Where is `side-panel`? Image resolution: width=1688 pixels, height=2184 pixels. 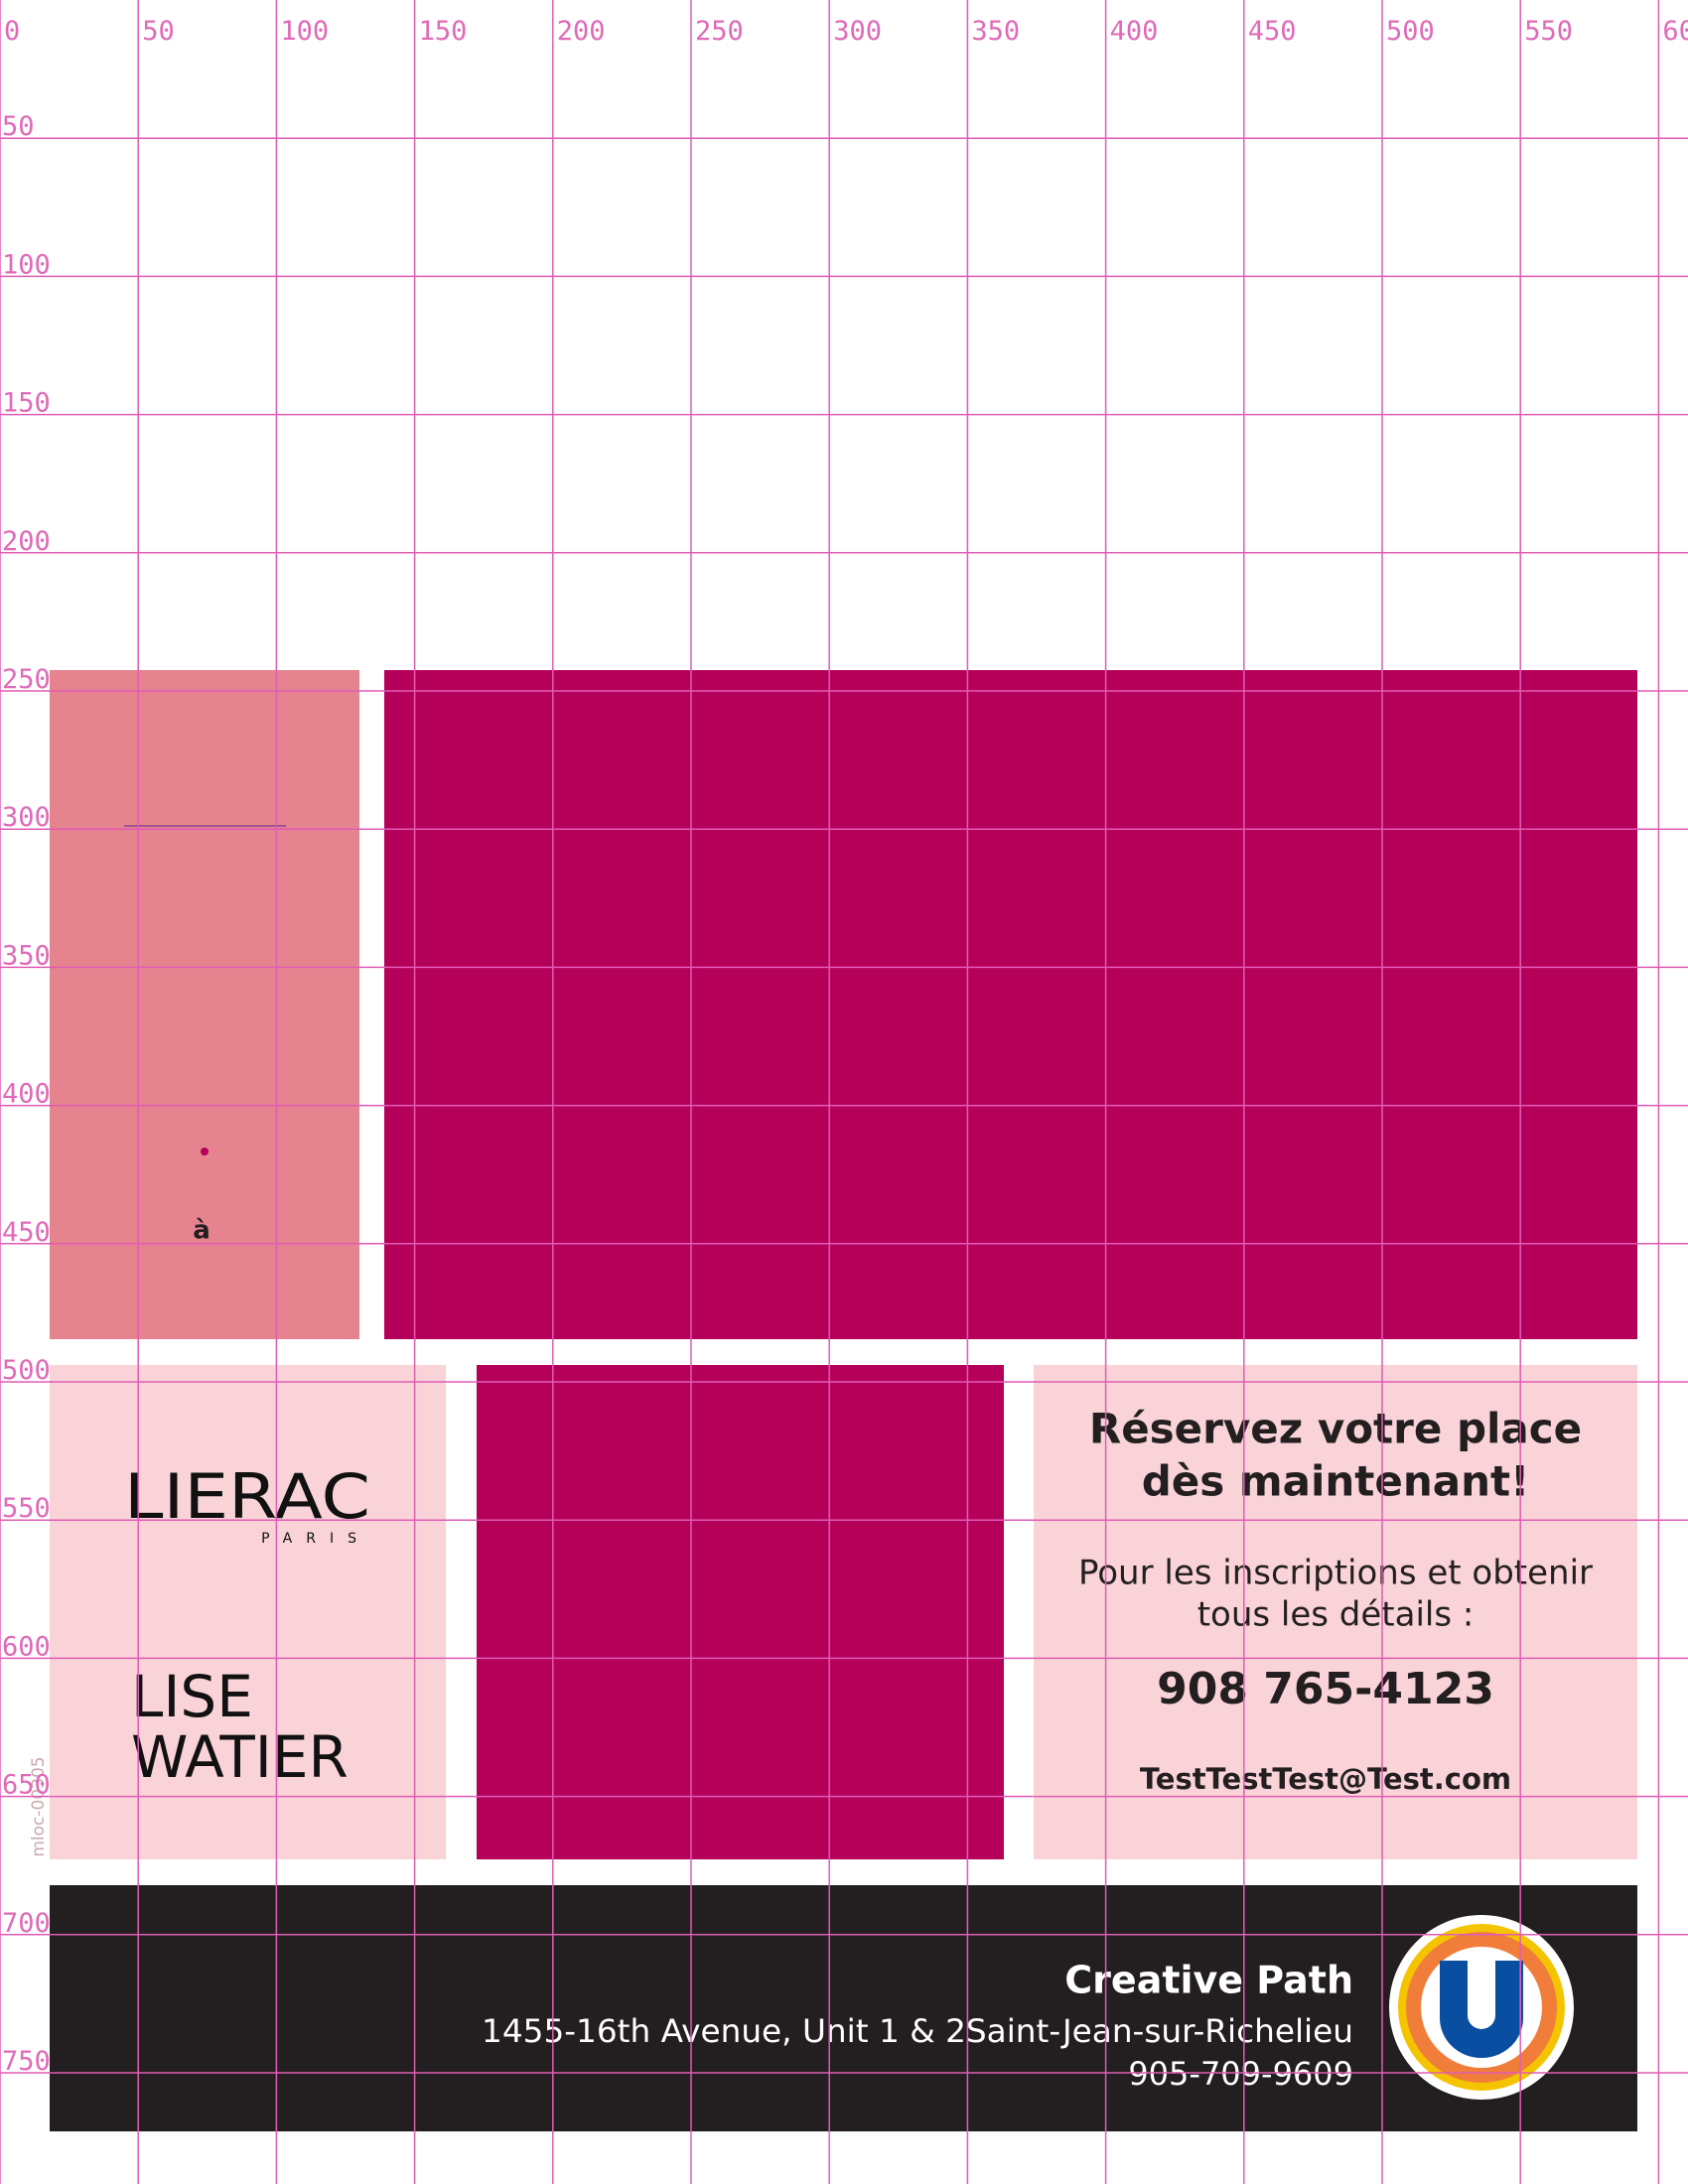 side-panel is located at coordinates (204, 1004).